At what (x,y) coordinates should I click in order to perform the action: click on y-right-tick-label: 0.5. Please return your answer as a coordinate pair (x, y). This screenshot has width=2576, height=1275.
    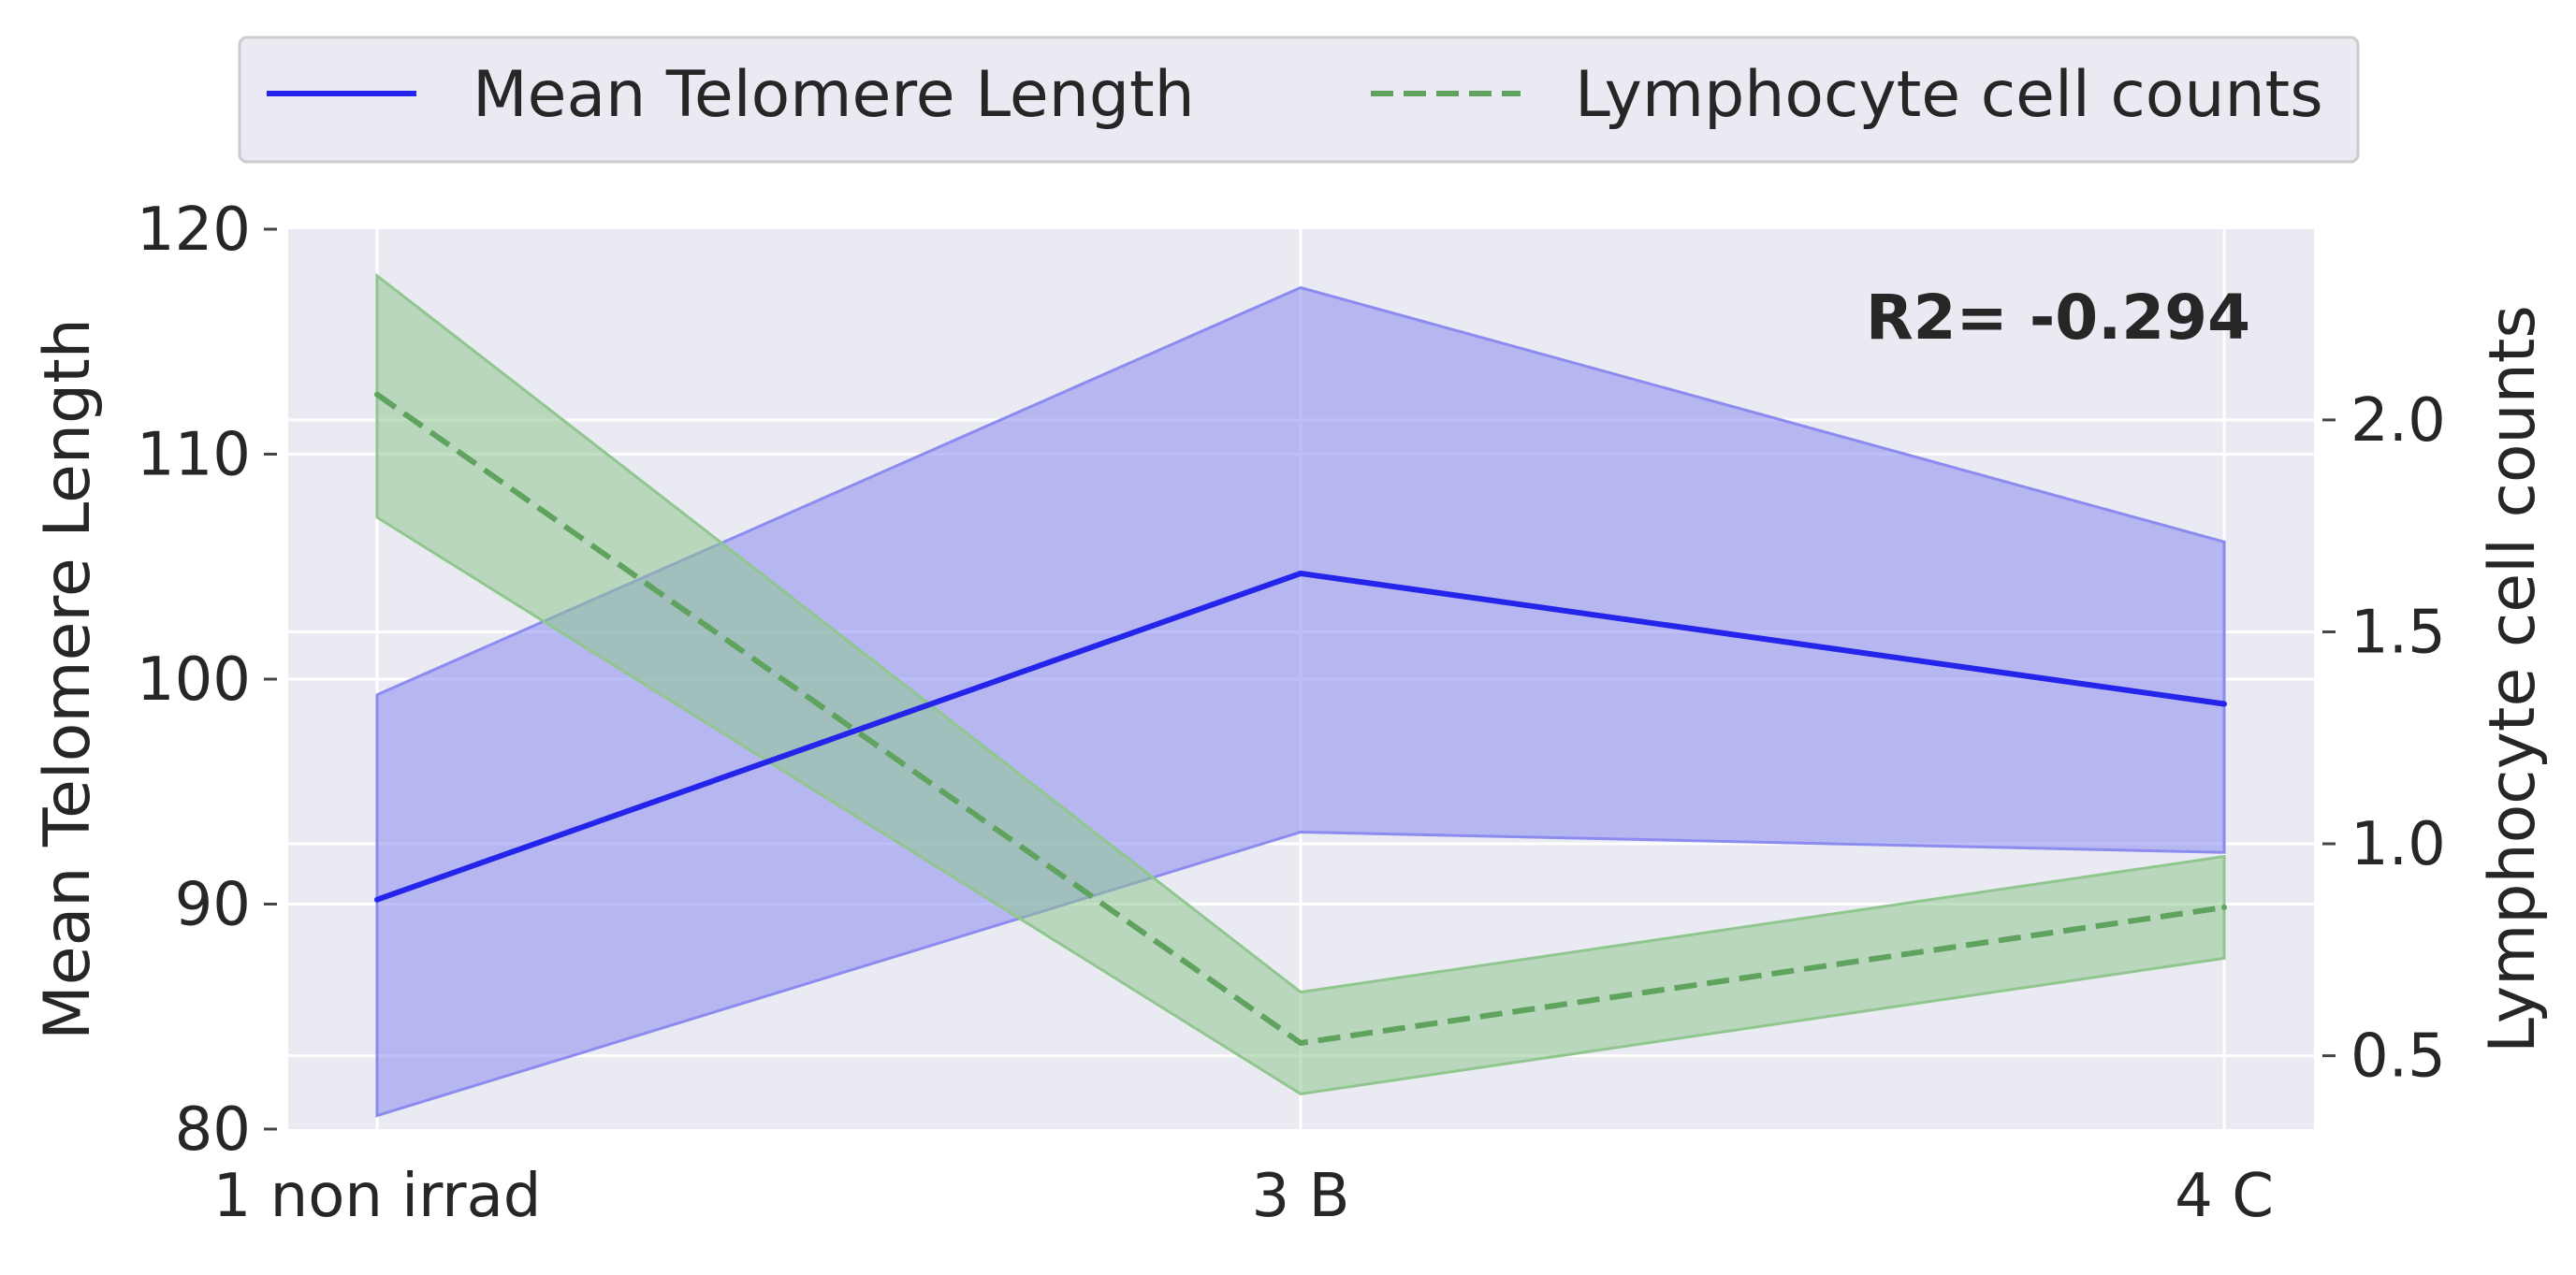
    Looking at the image, I should click on (2398, 1057).